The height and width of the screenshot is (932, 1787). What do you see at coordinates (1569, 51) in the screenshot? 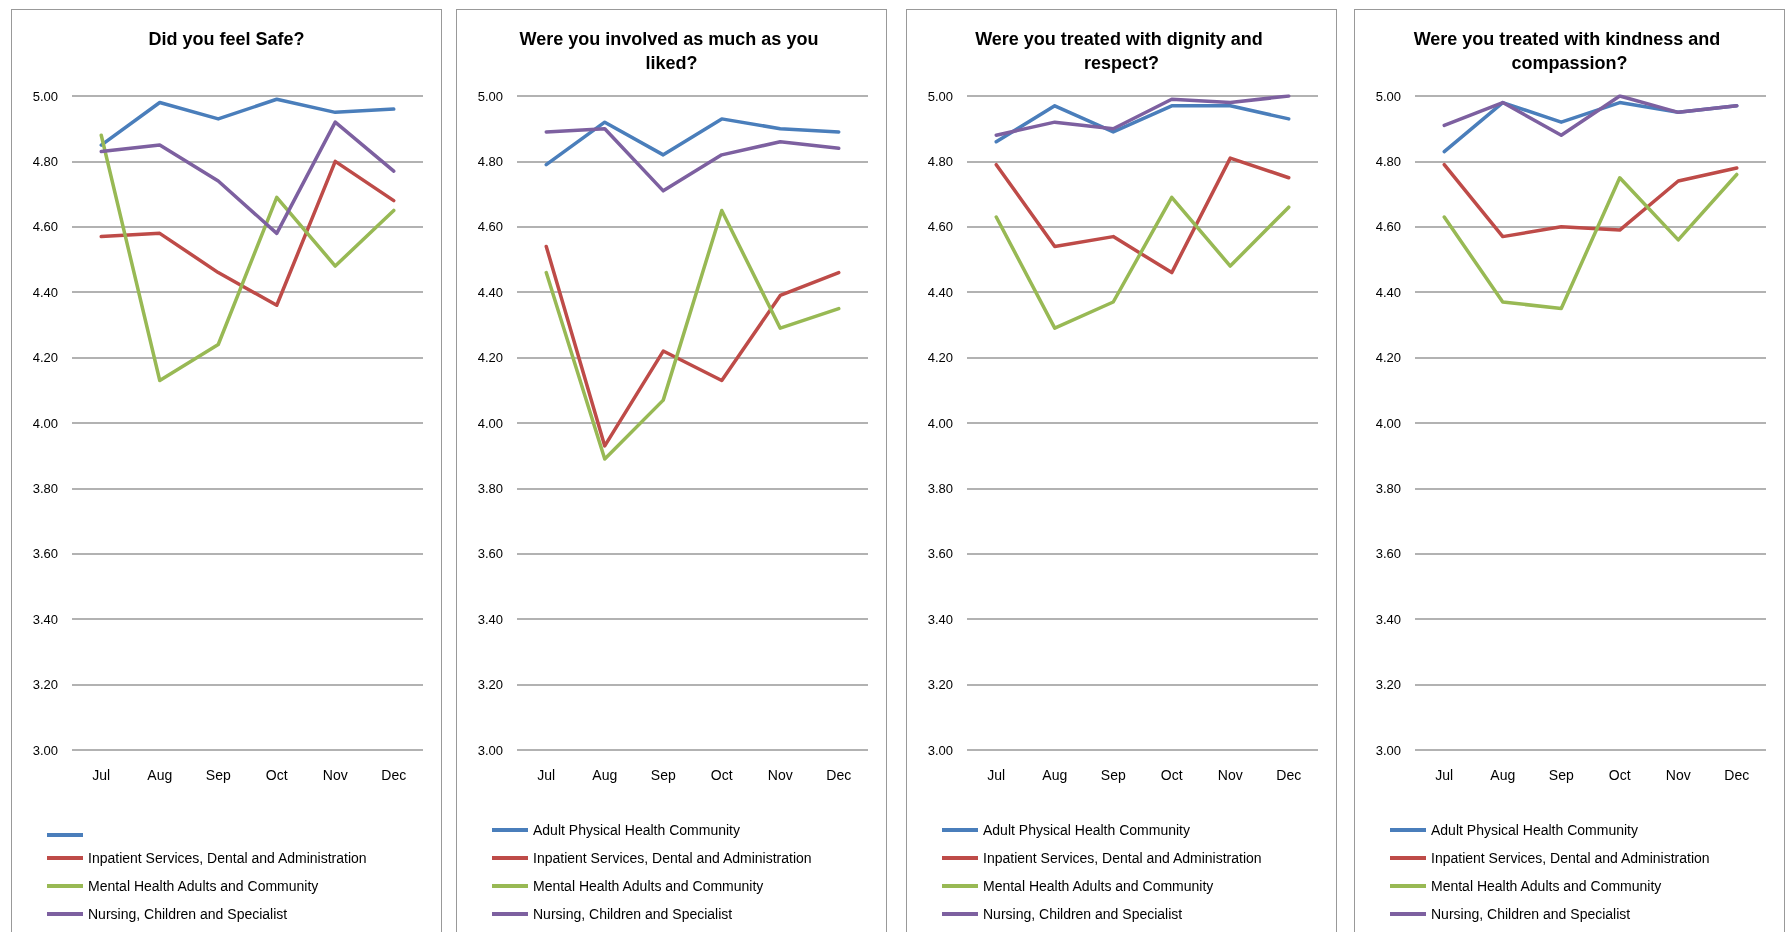
I see `chart-title: Were you treated with kindness and compassion?` at bounding box center [1569, 51].